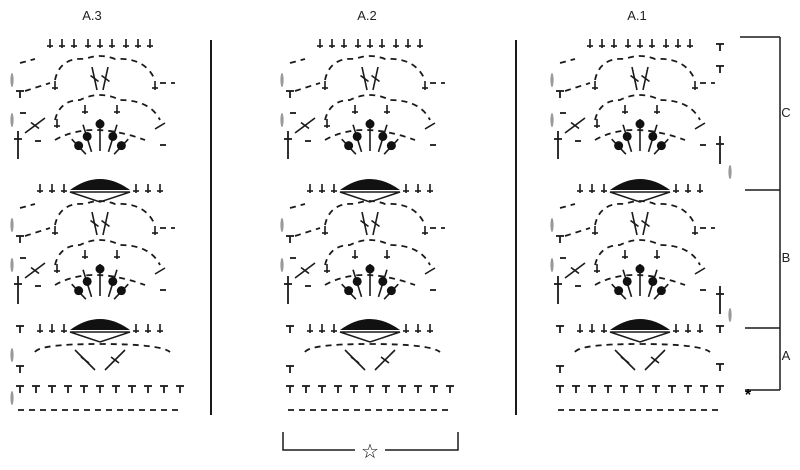 The height and width of the screenshot is (470, 800). Describe the element at coordinates (367, 15) in the screenshot. I see `chart-title-a2: A.2` at that location.